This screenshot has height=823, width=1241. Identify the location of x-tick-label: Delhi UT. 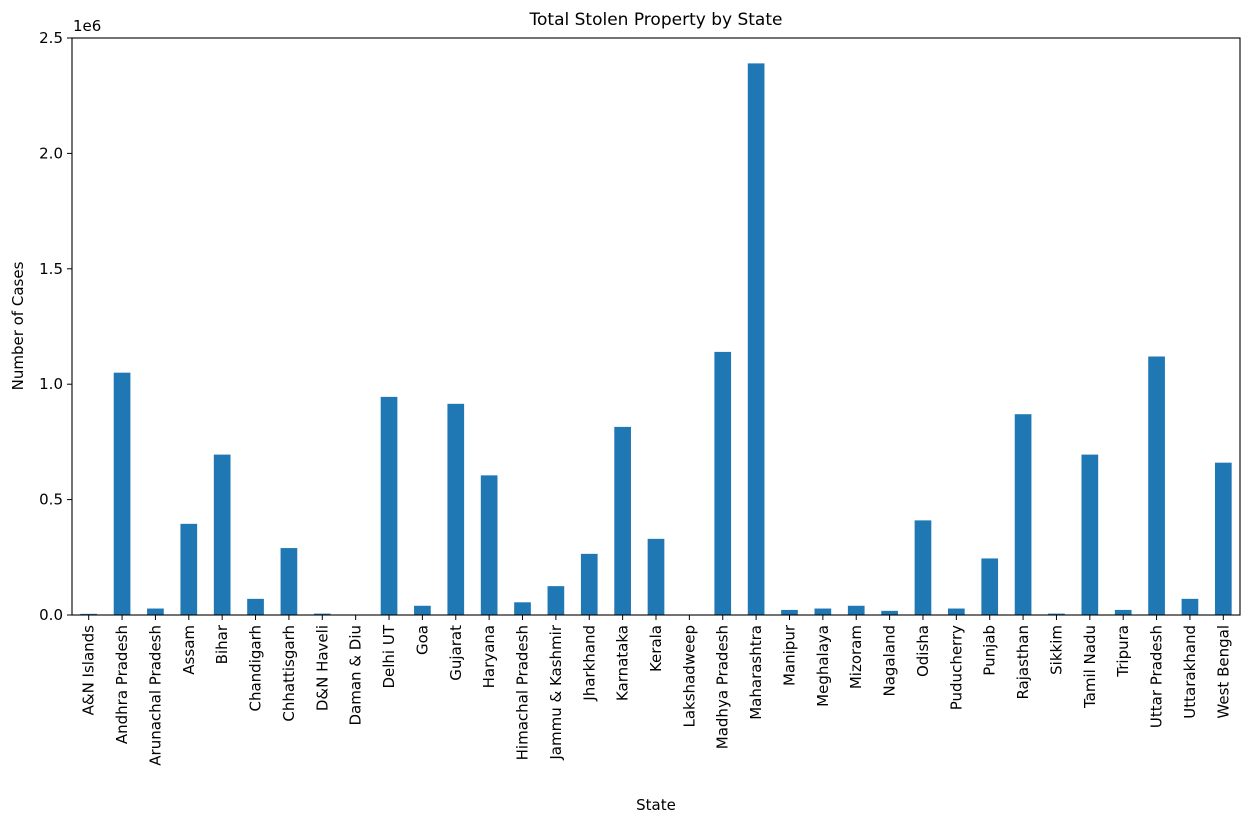
(389, 656).